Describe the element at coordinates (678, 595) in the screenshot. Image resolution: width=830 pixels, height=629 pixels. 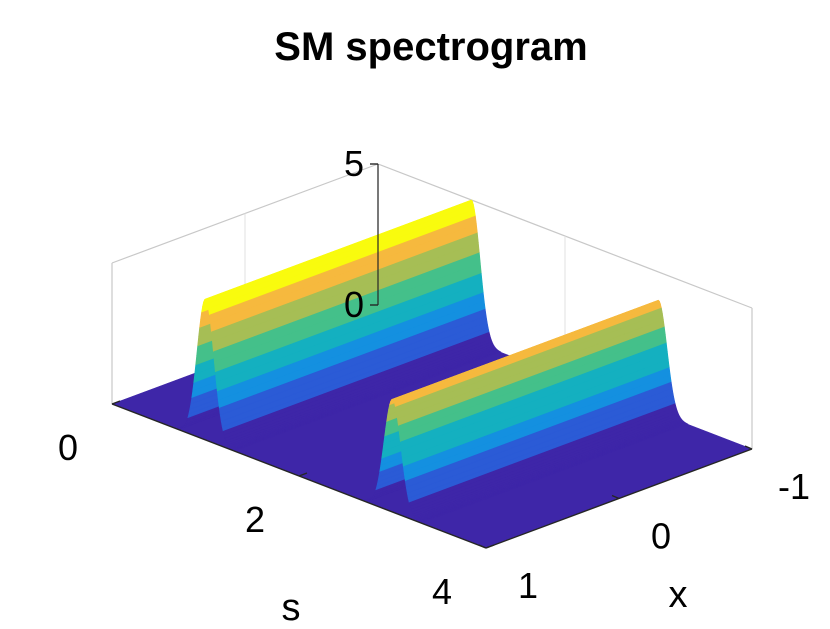
I see `x-axis-label: x` at that location.